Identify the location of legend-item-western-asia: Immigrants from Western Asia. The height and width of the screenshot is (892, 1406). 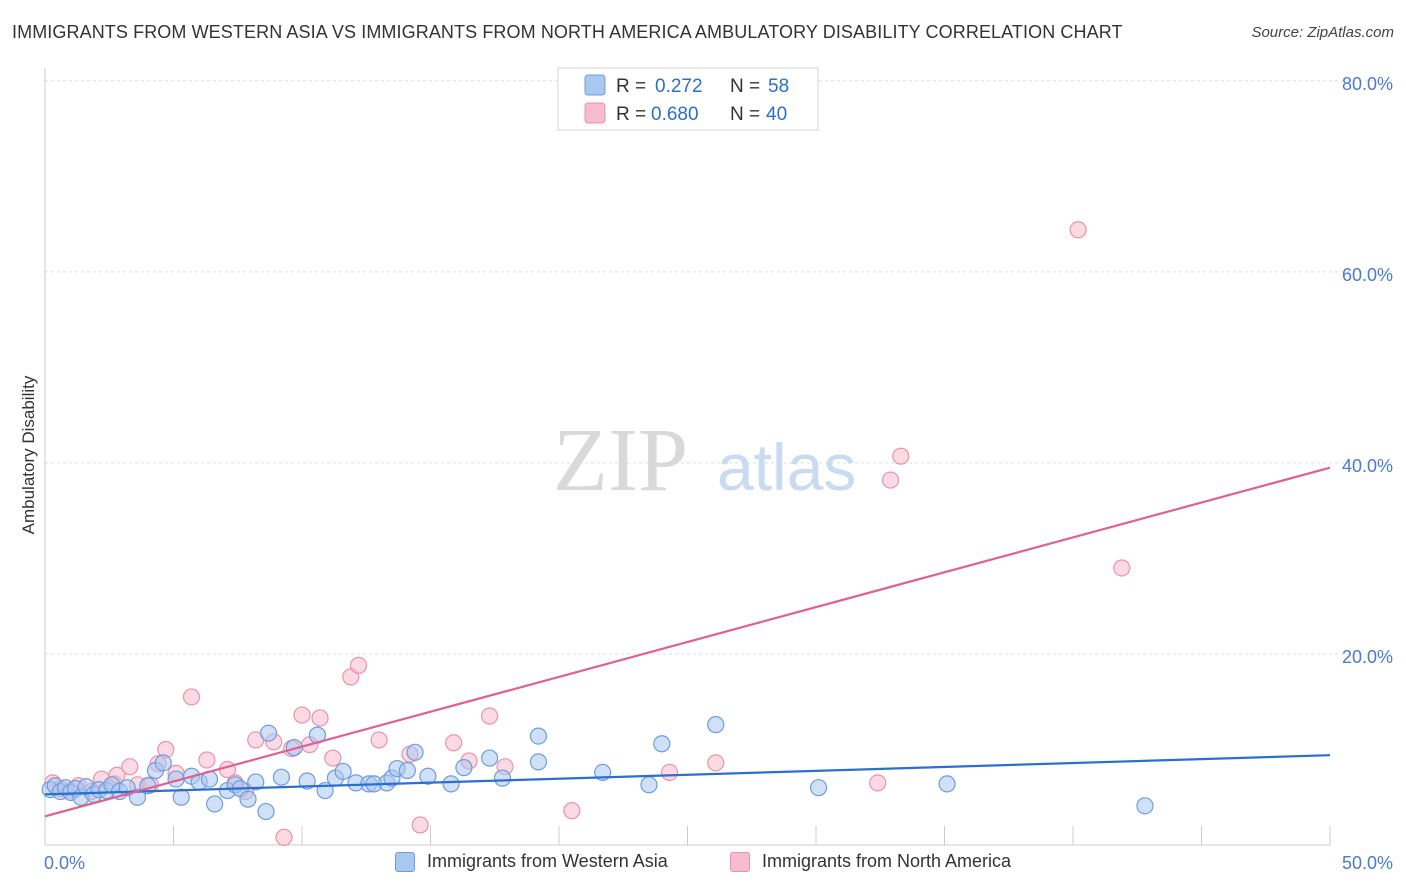
(531, 861).